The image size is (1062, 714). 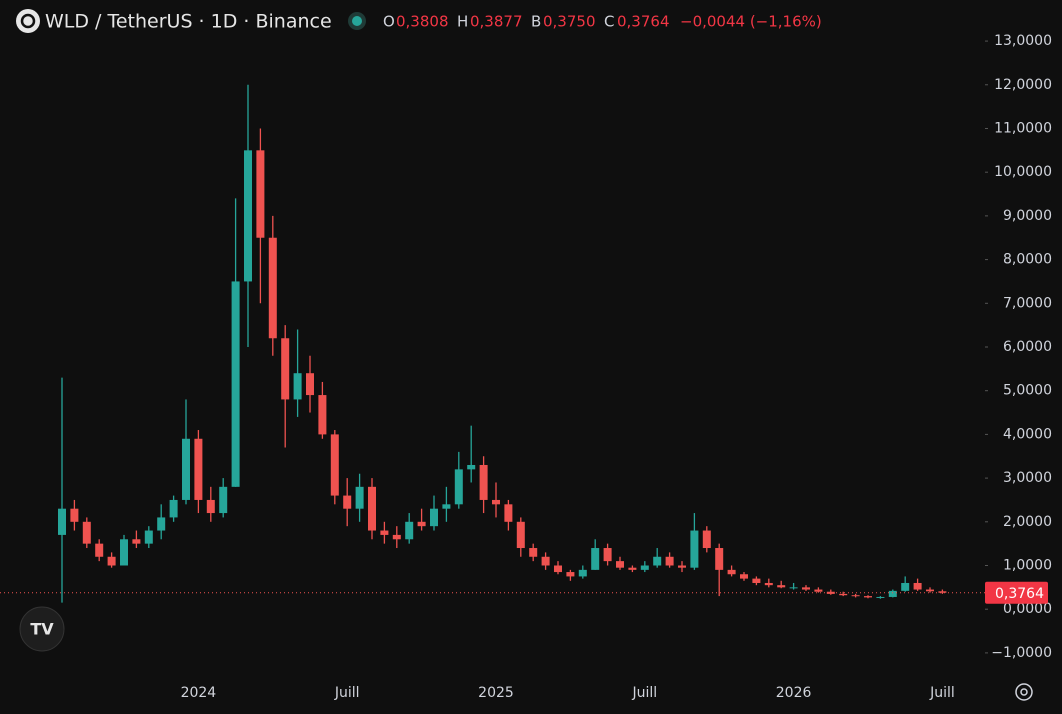 I want to click on y-tick-label: 11,0000, so click(x=1023, y=128).